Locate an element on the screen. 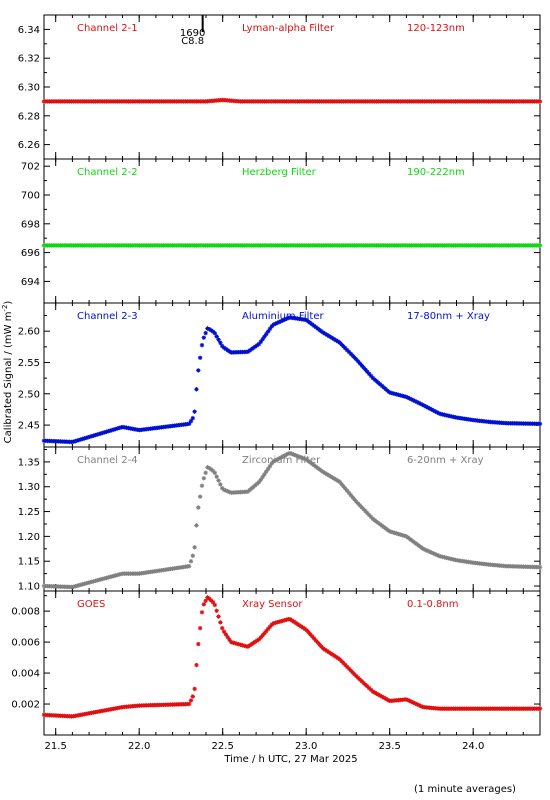  panel-label: Channel 2-3 is located at coordinates (107, 316).